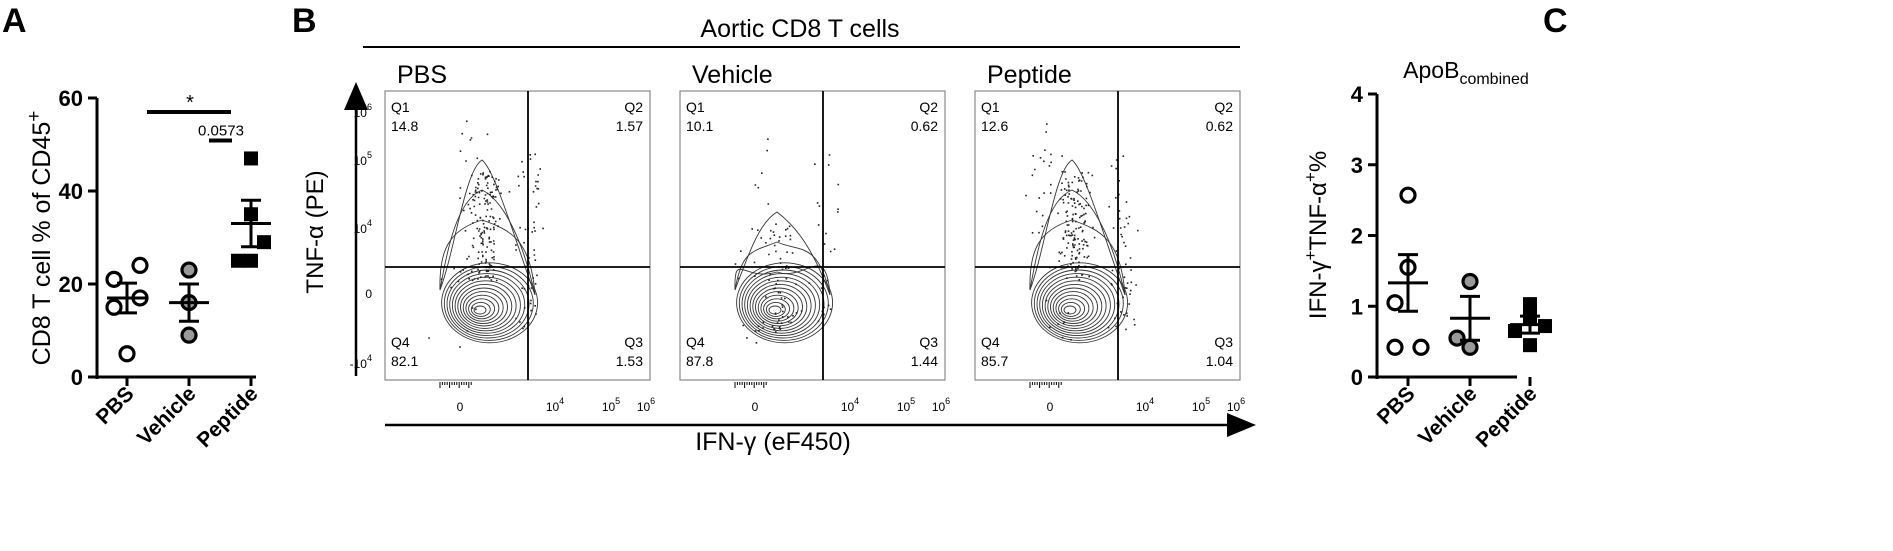 Image resolution: width=1893 pixels, height=551 pixels. I want to click on y-tick-label: 10⁶, so click(363, 111).